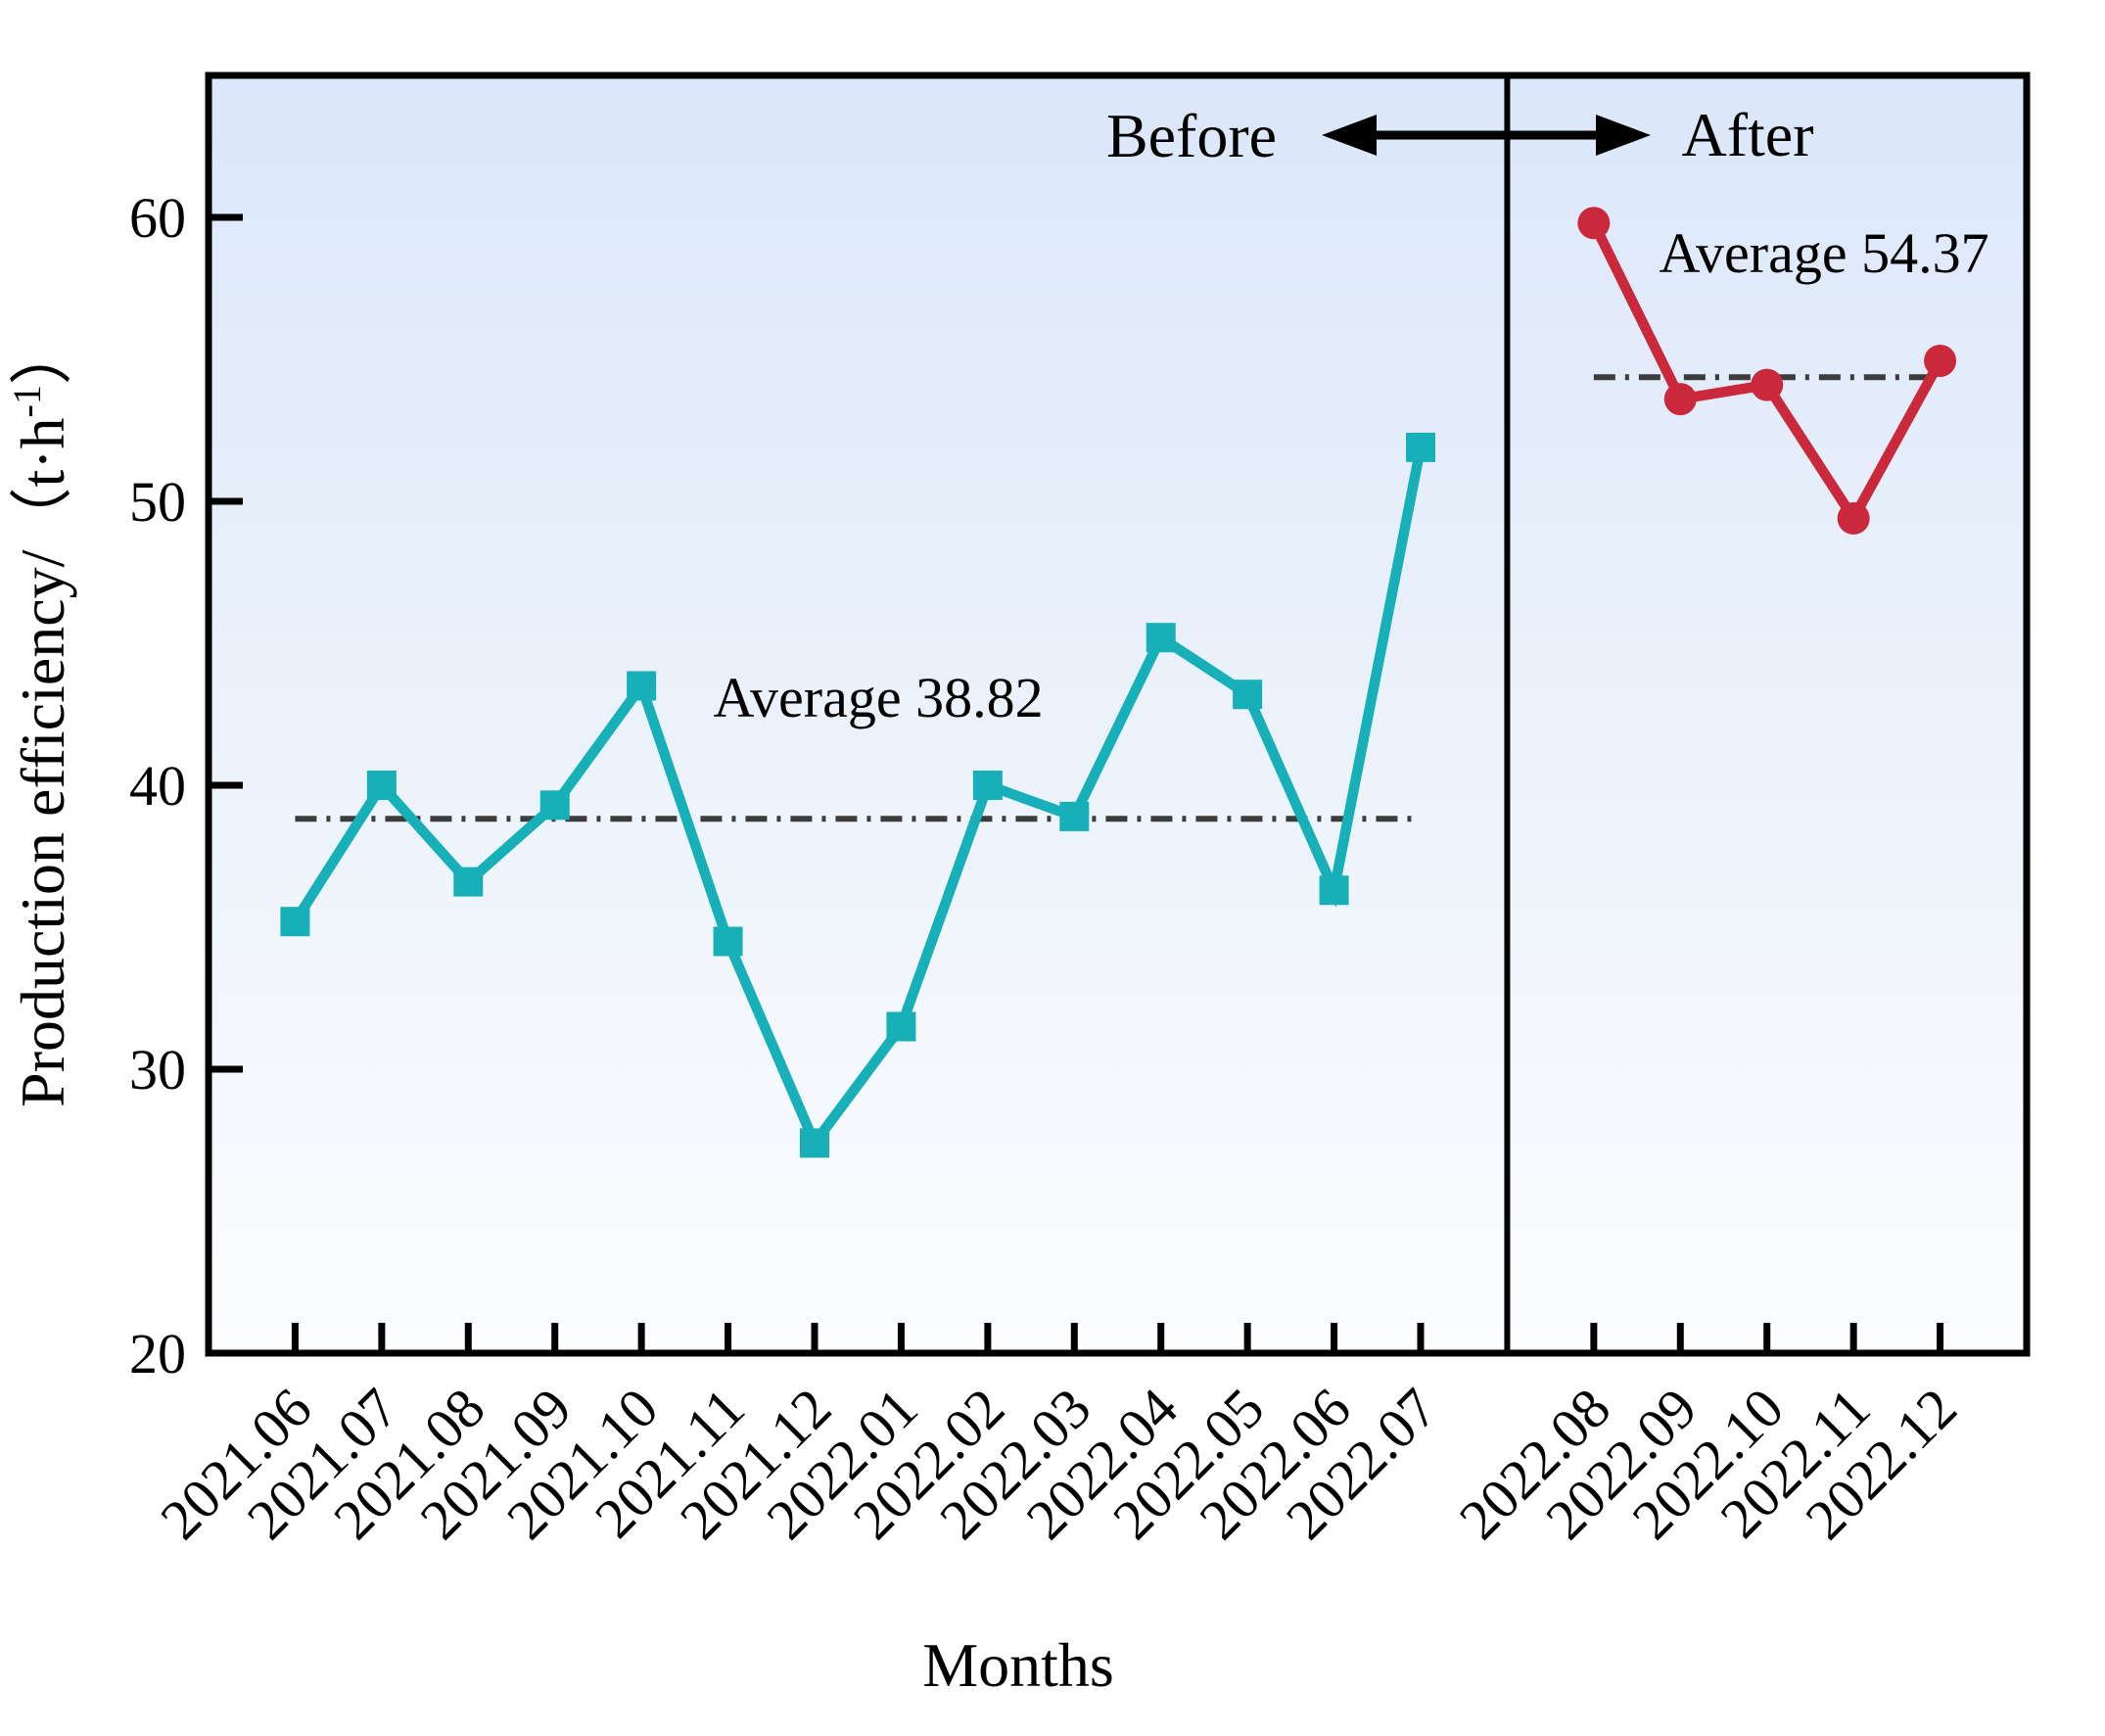 The image size is (2105, 1736). What do you see at coordinates (157, 786) in the screenshot?
I see `y-tick-label-40: 40` at bounding box center [157, 786].